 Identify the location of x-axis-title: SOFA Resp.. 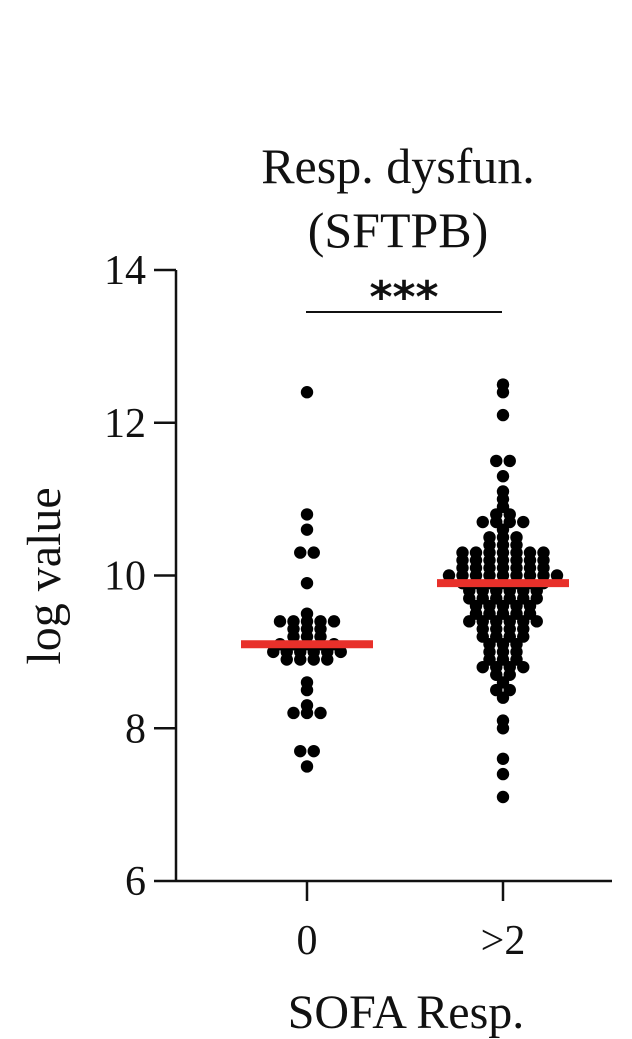
(406, 1012).